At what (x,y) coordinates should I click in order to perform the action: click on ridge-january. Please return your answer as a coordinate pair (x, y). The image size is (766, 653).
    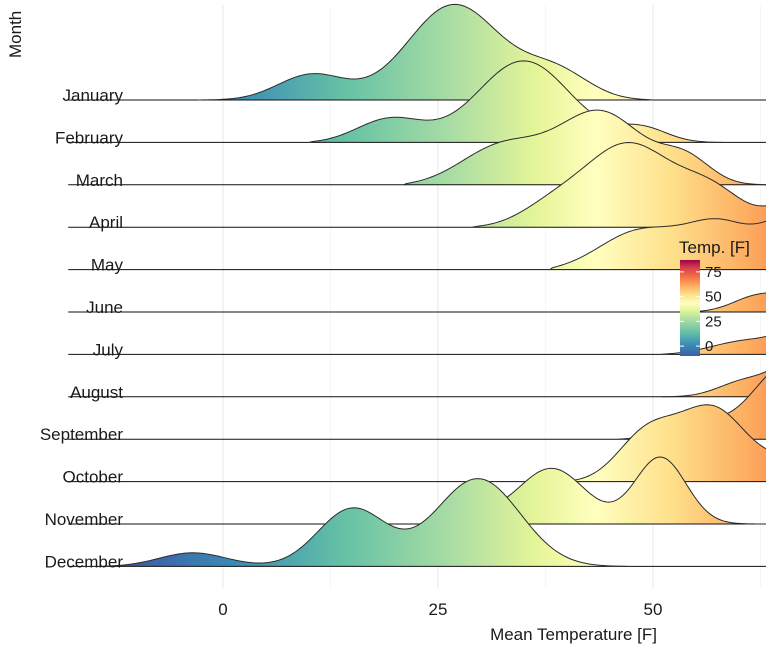
    Looking at the image, I should click on (417, 52).